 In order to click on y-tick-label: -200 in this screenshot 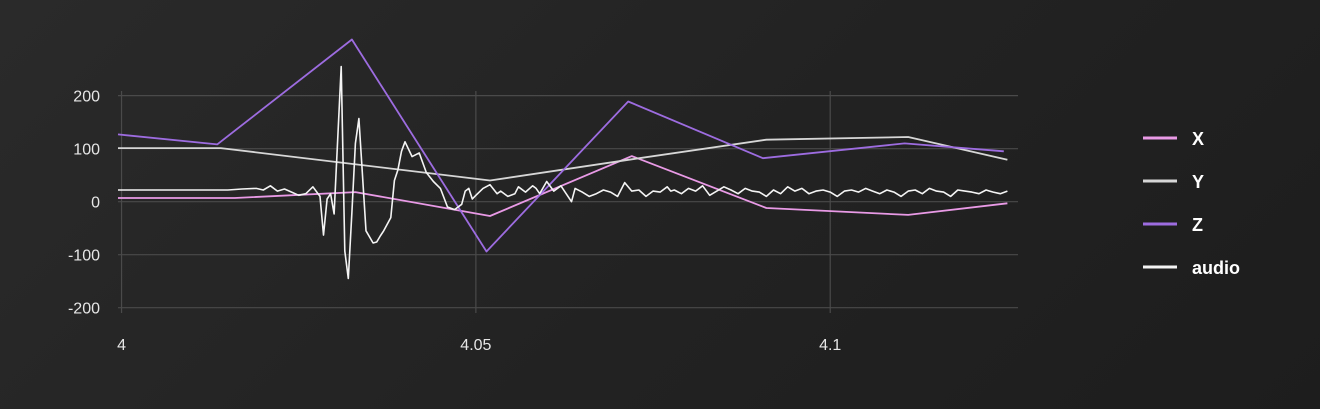, I will do `click(84, 309)`.